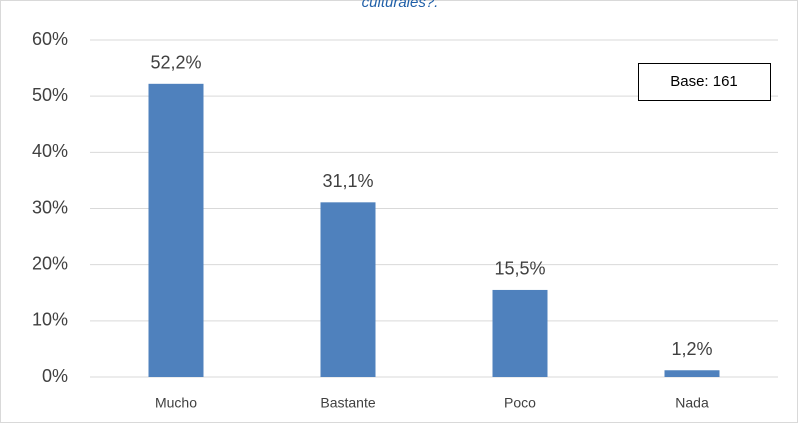  Describe the element at coordinates (55, 376) in the screenshot. I see `y-tick-label: 0%` at that location.